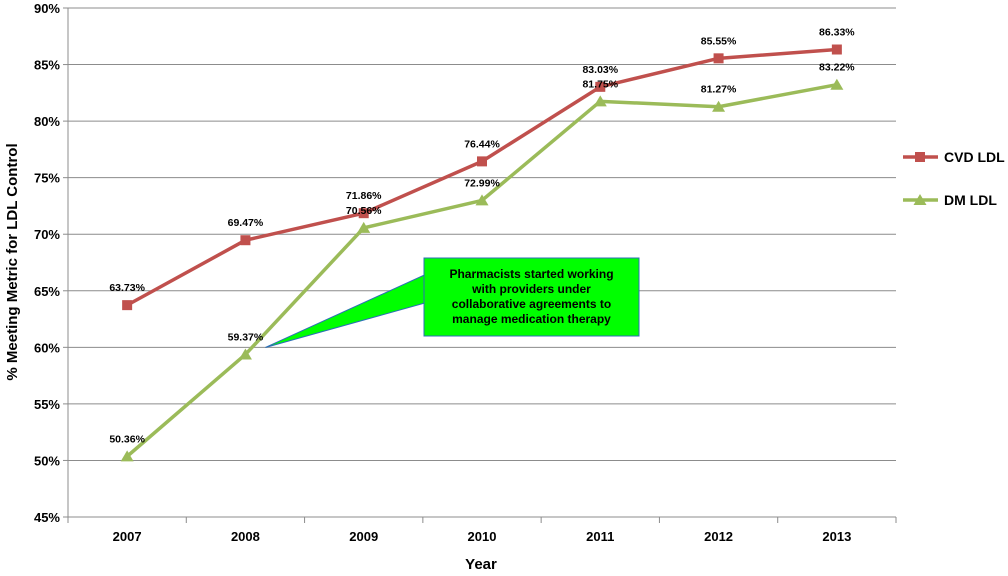 Image resolution: width=1008 pixels, height=576 pixels. Describe the element at coordinates (954, 178) in the screenshot. I see `legend: CVD LDL DM LDL` at that location.